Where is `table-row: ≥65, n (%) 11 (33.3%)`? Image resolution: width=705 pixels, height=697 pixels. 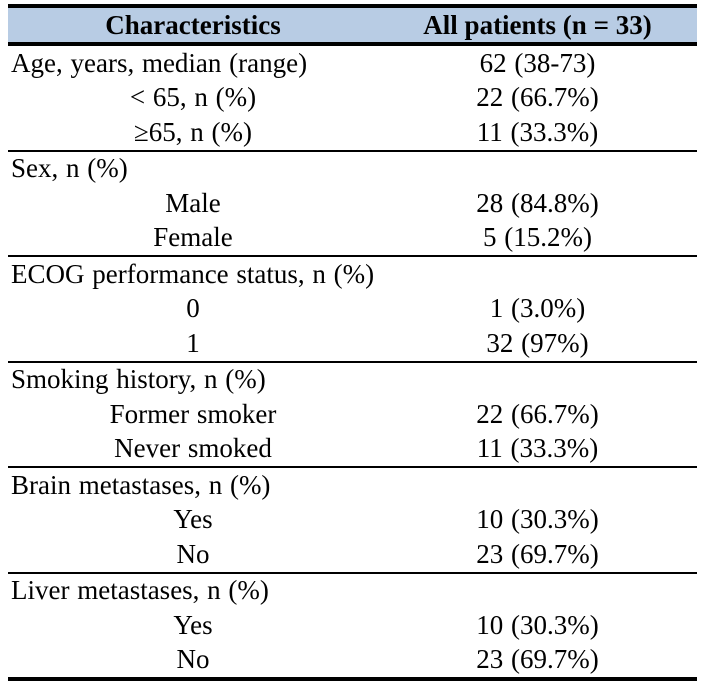
table-row: ≥65, n (%) 11 (33.3%) is located at coordinates (352, 132).